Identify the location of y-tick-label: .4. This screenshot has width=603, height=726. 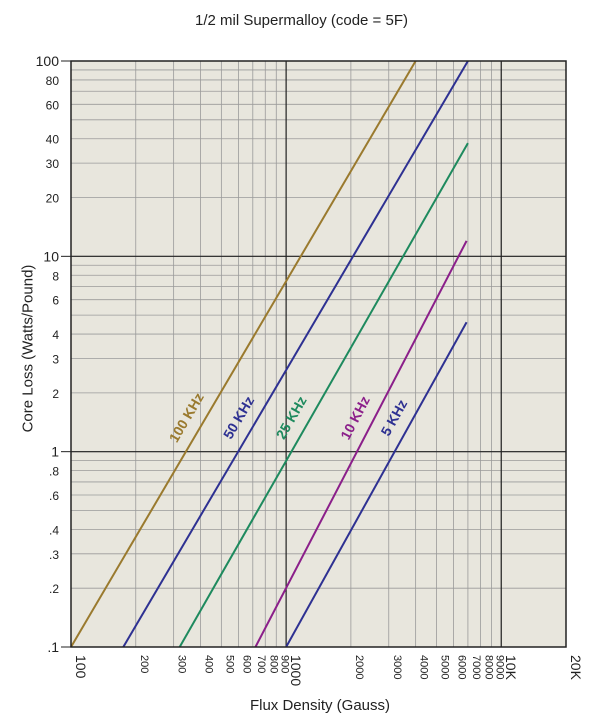
(54, 530).